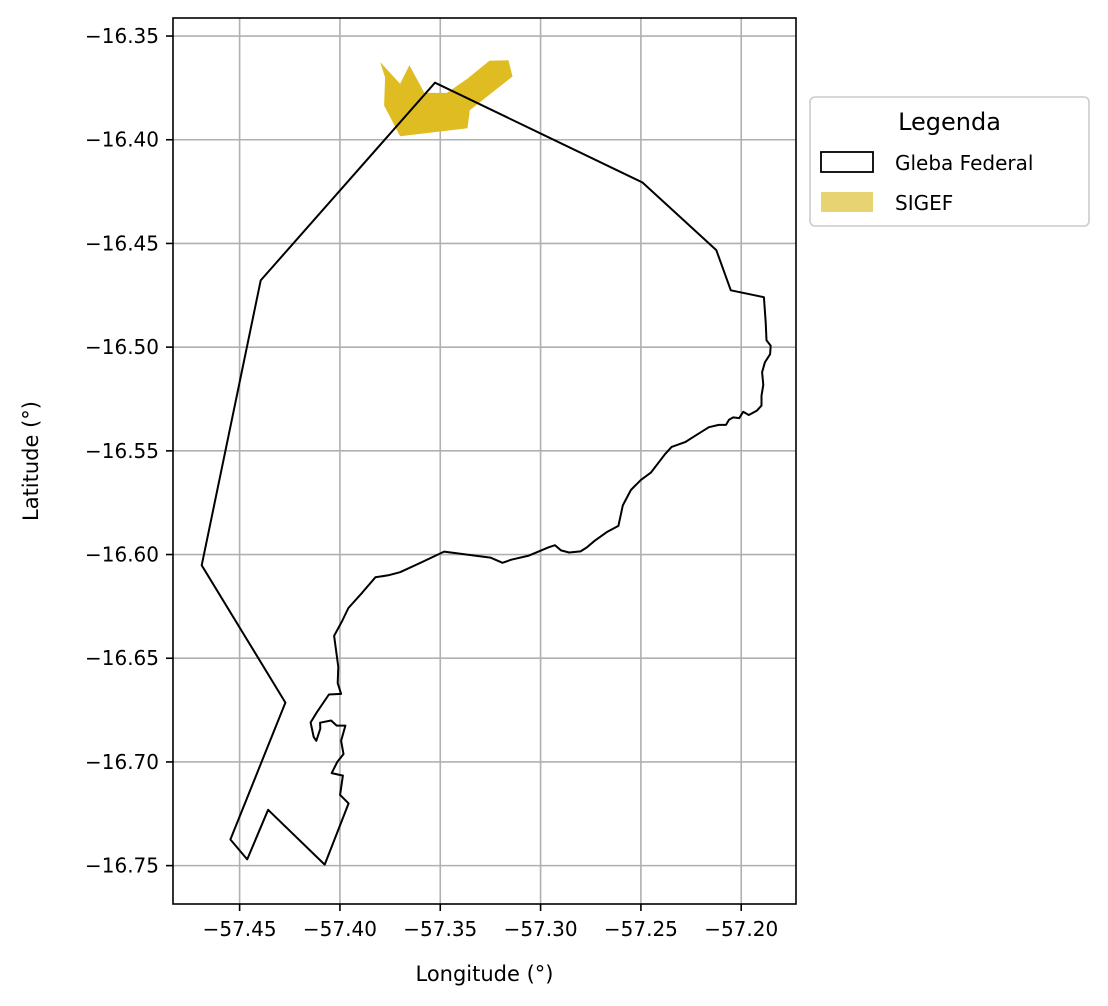 The image size is (1108, 1006). Describe the element at coordinates (340, 929) in the screenshot. I see `x-tick-label: −57.40` at that location.